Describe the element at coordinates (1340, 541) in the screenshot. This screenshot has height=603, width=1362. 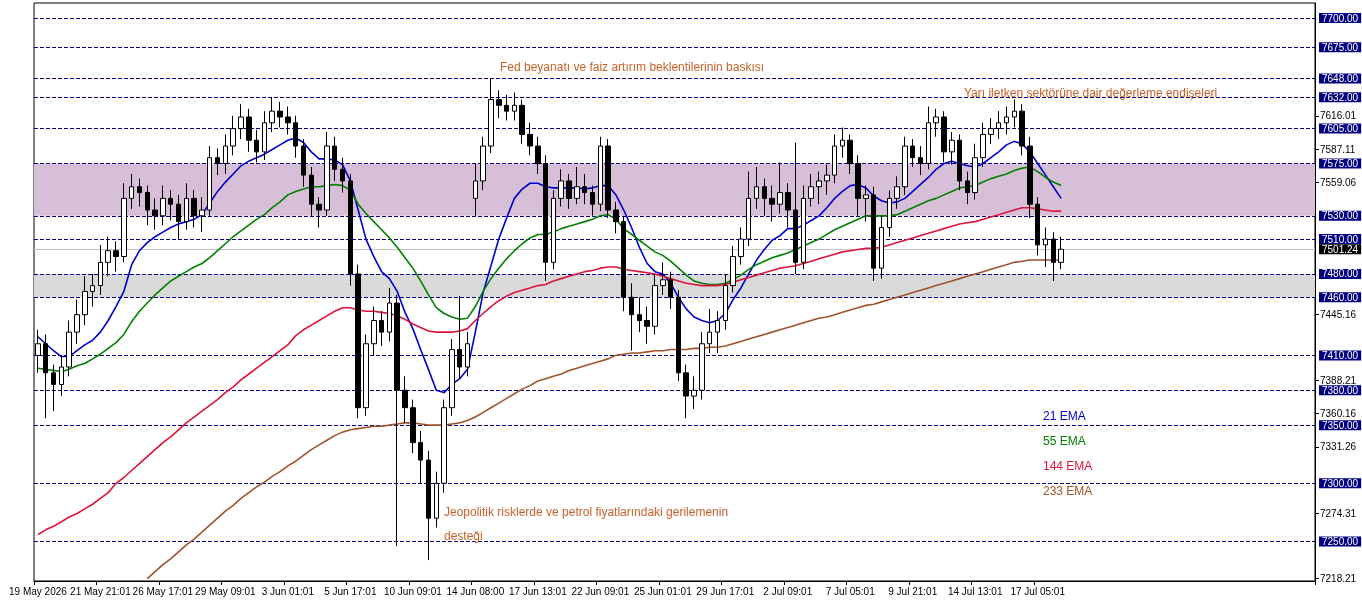
I see `ref-line-label: 7250.00` at that location.